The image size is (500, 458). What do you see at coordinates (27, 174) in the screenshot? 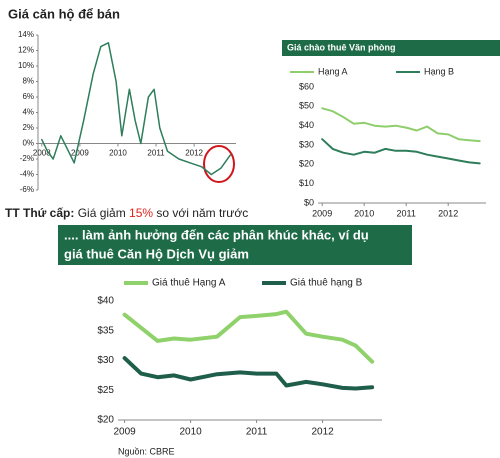
I see `y-tick-label: -4%` at bounding box center [27, 174].